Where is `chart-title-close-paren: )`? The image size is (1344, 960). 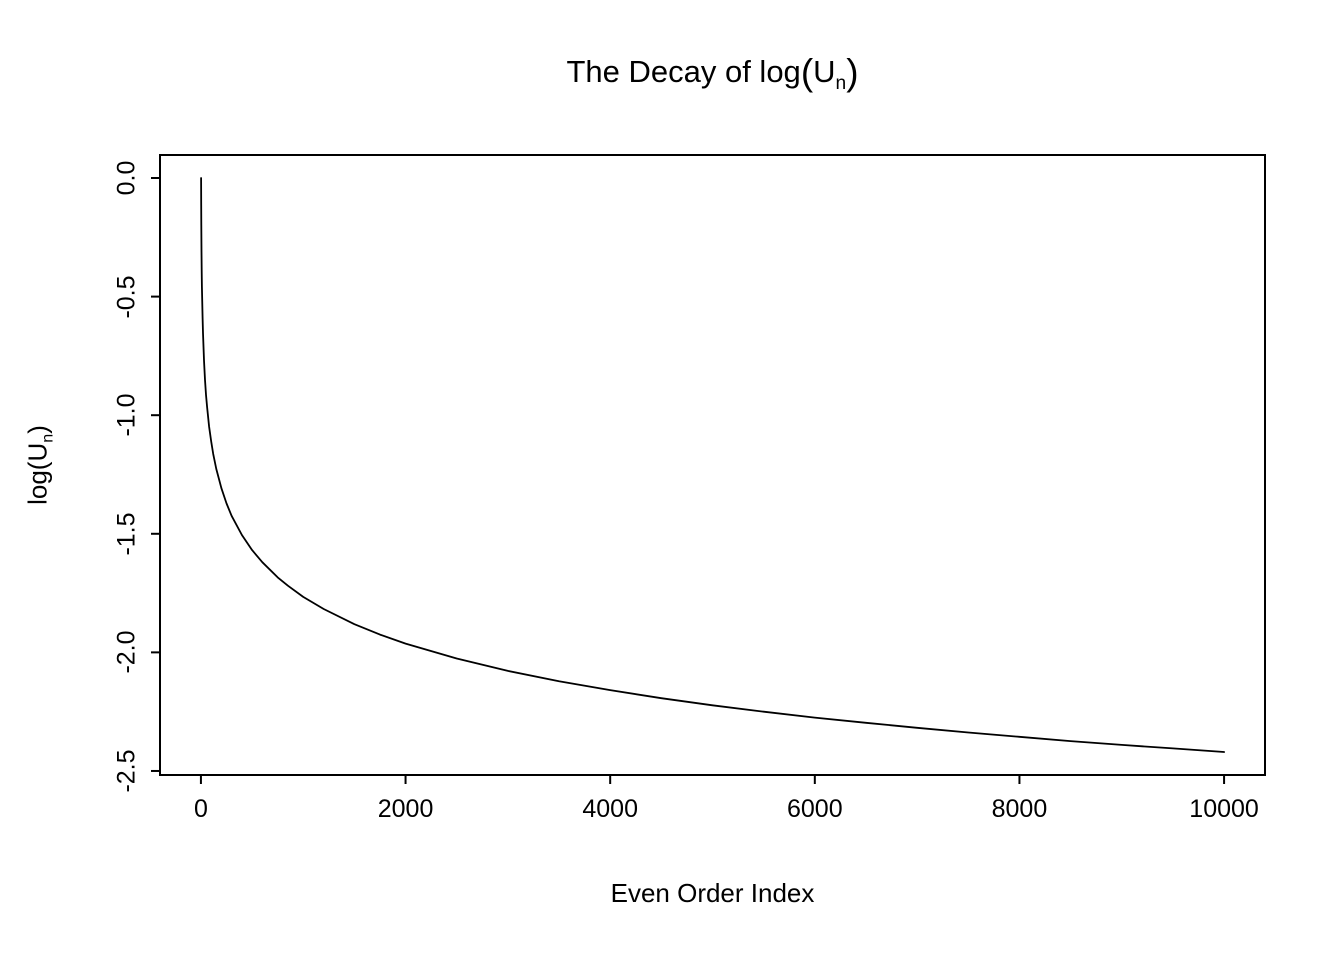 chart-title-close-paren: ) is located at coordinates (852, 72).